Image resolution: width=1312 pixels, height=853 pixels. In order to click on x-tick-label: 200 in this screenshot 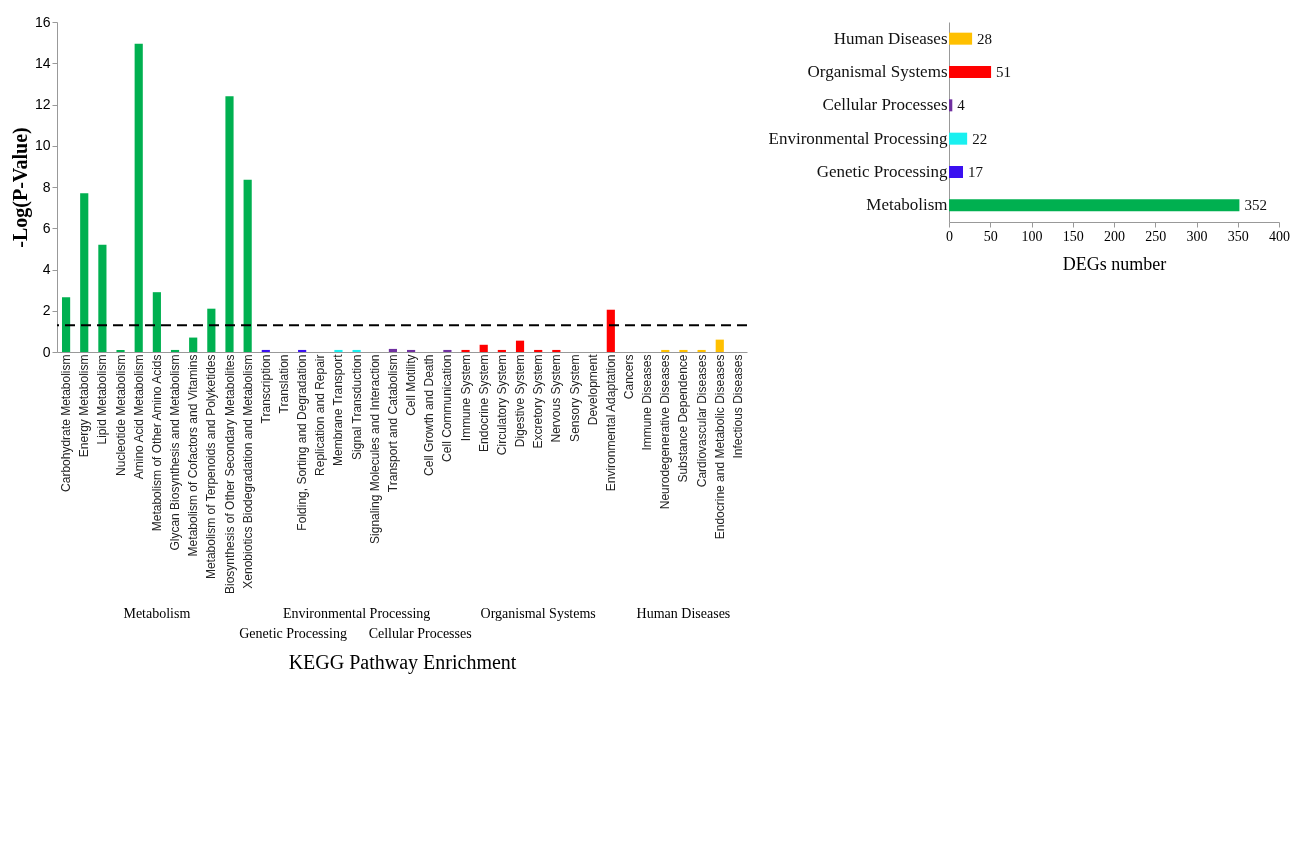, I will do `click(1114, 236)`.